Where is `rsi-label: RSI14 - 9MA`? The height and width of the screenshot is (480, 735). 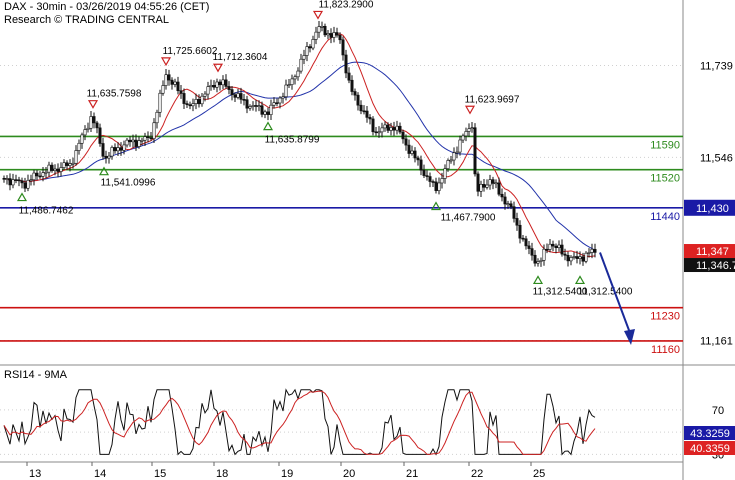 rsi-label: RSI14 - 9MA is located at coordinates (36, 375).